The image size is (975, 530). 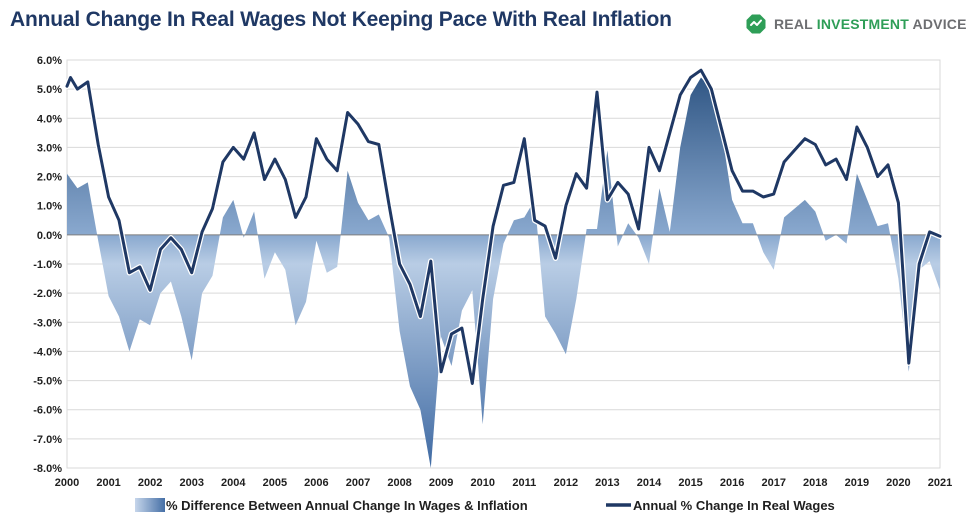 What do you see at coordinates (47, 469) in the screenshot?
I see `y-tick-label: -8.0%` at bounding box center [47, 469].